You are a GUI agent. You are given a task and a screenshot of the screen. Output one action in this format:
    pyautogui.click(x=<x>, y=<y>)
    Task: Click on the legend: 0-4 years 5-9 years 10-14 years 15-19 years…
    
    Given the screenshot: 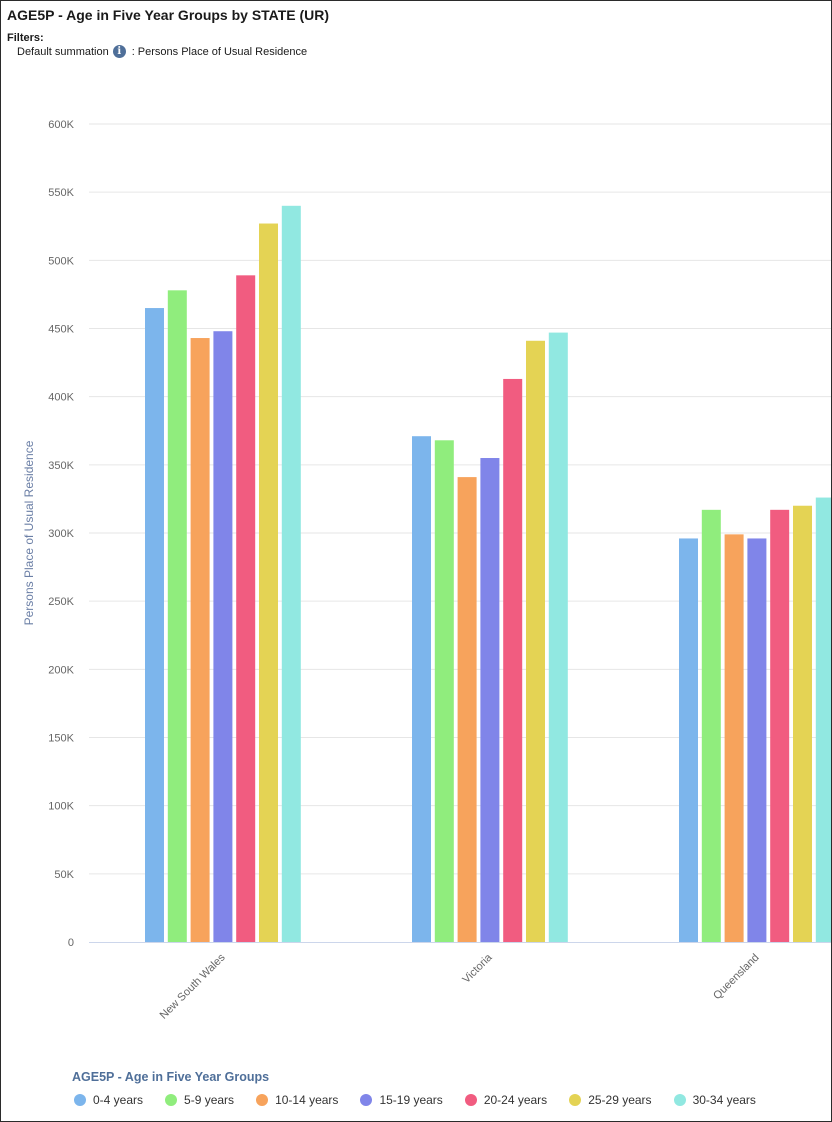 What is the action you would take?
    pyautogui.click(x=415, y=1100)
    